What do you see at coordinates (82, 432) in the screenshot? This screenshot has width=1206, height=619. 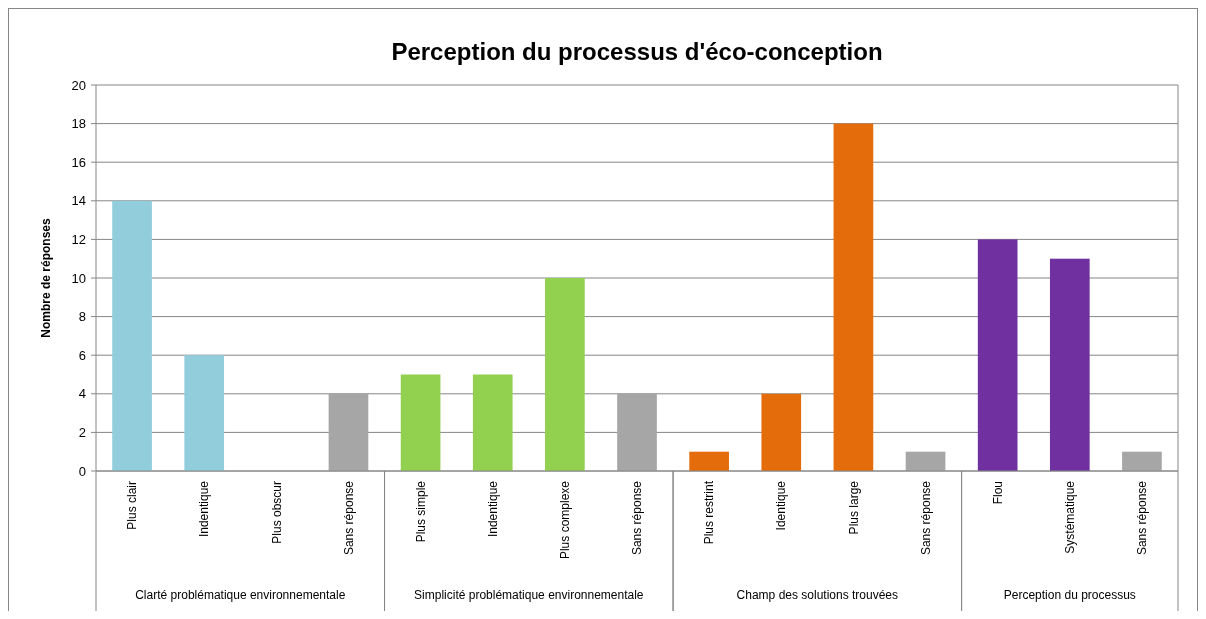 I see `y-tick-label: 2` at bounding box center [82, 432].